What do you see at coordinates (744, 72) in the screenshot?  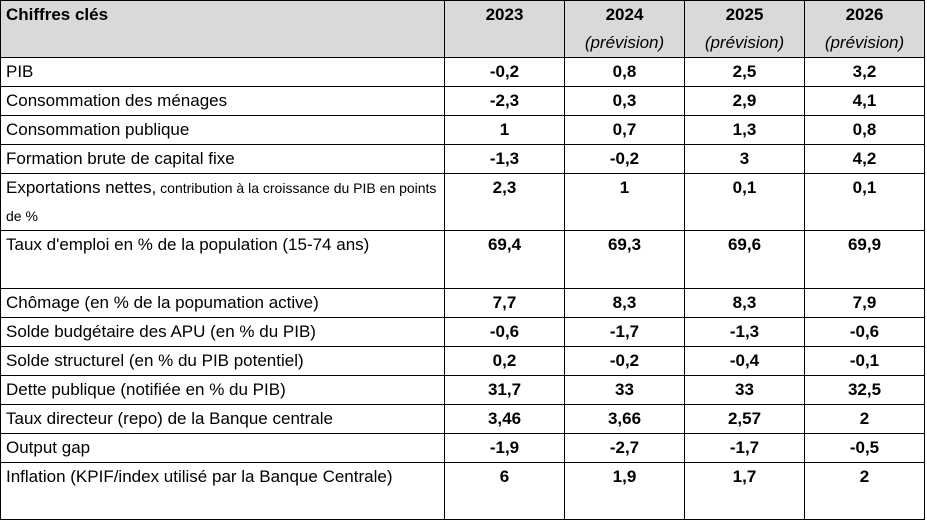 I see `cell-2025: 2,5` at bounding box center [744, 72].